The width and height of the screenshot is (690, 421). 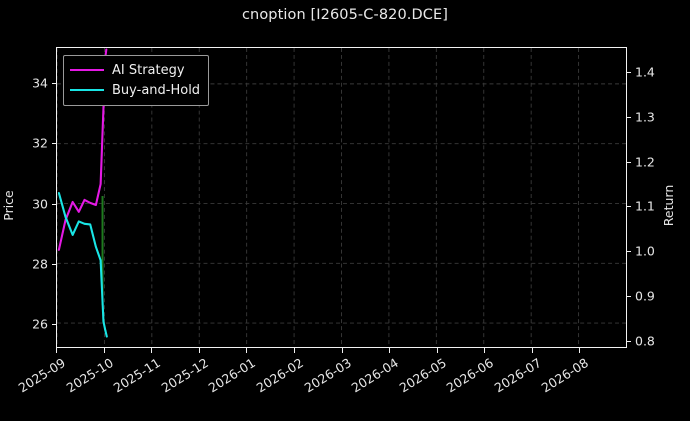 What do you see at coordinates (87, 70) in the screenshot?
I see `legend-swatch-ai-strategy` at bounding box center [87, 70].